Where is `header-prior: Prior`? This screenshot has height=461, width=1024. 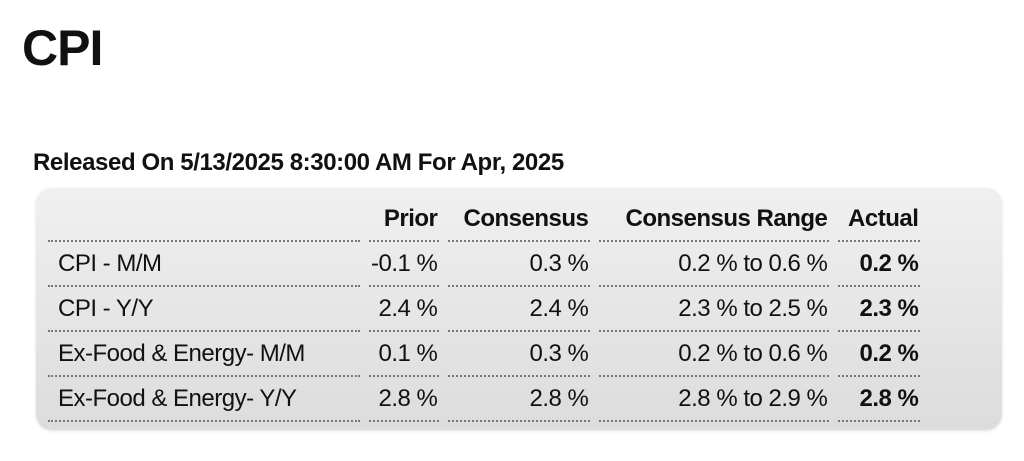 header-prior: Prior is located at coordinates (404, 219).